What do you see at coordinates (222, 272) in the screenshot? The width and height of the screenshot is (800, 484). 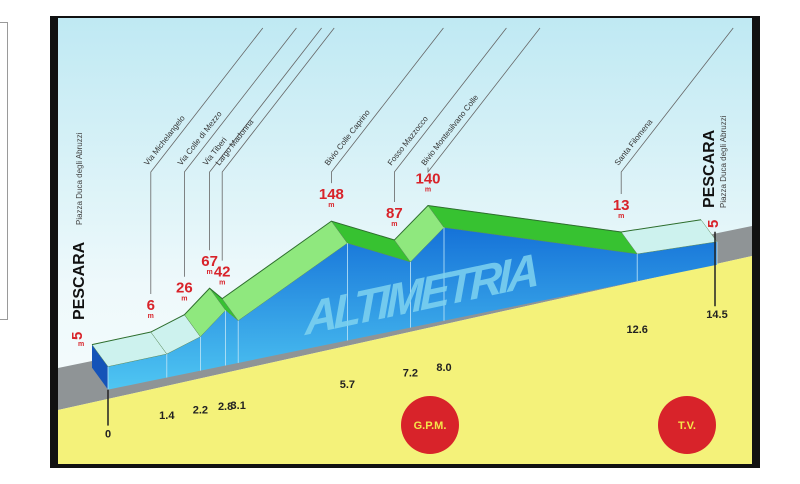 I see `elevation-label: 42` at bounding box center [222, 272].